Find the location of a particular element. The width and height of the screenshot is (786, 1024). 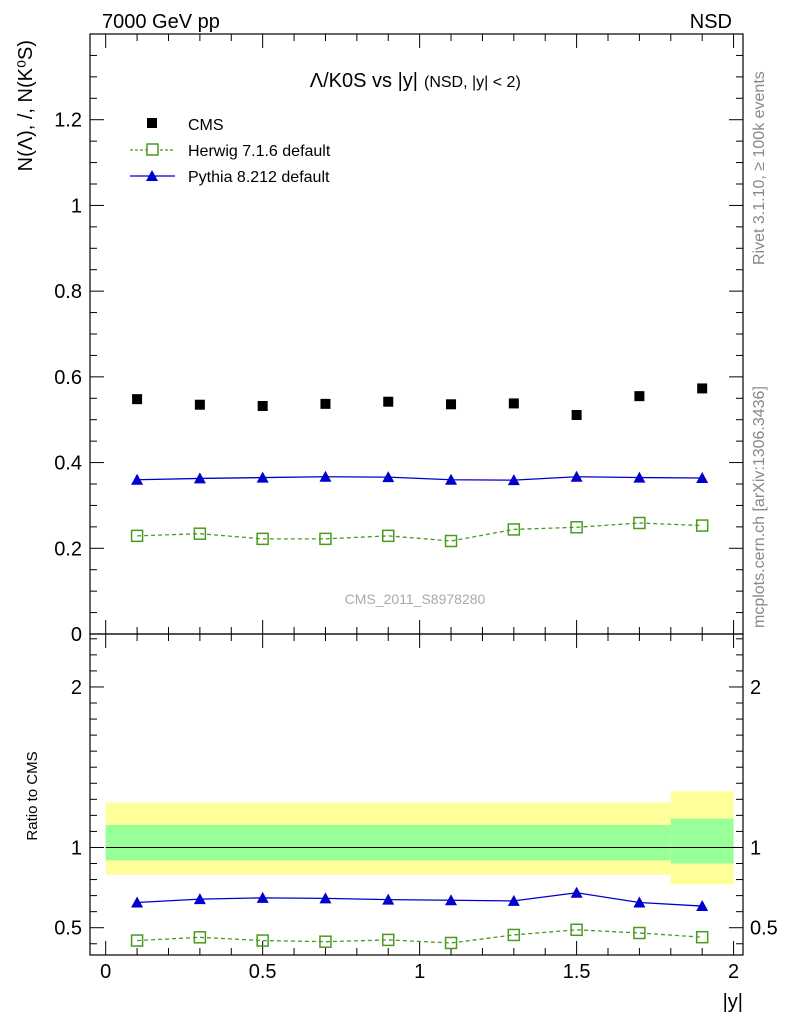

x-tick-label-2: 1 is located at coordinates (419, 972).